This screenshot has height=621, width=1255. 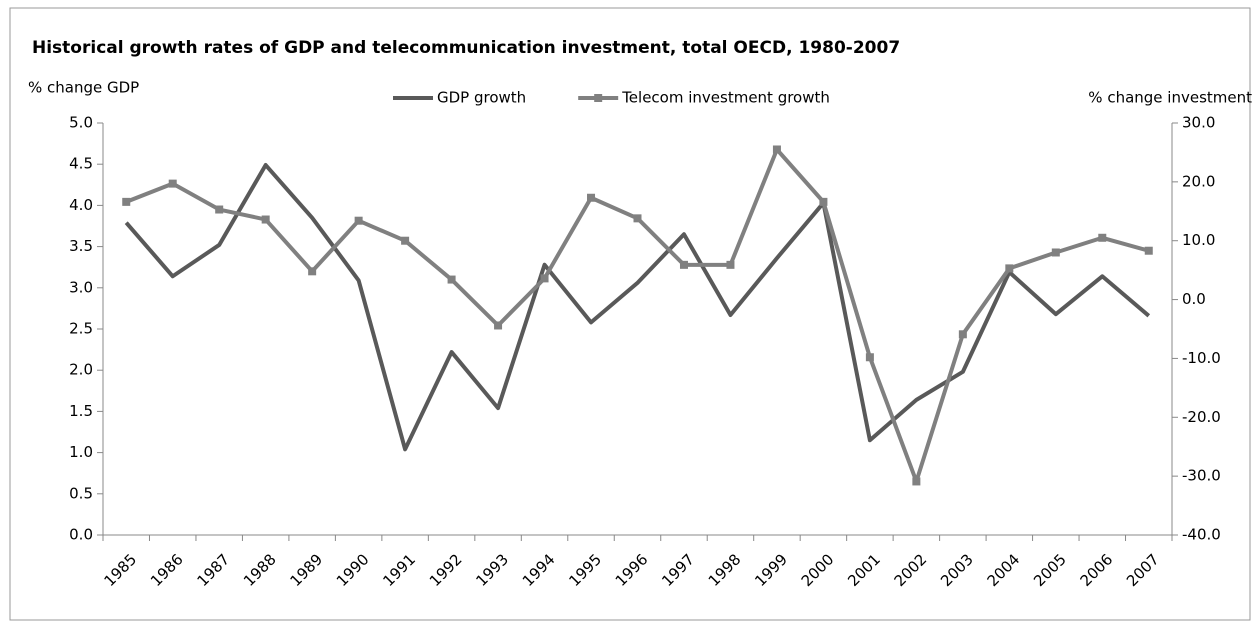 I want to click on y-tick-label: 2.5, so click(x=81, y=329).